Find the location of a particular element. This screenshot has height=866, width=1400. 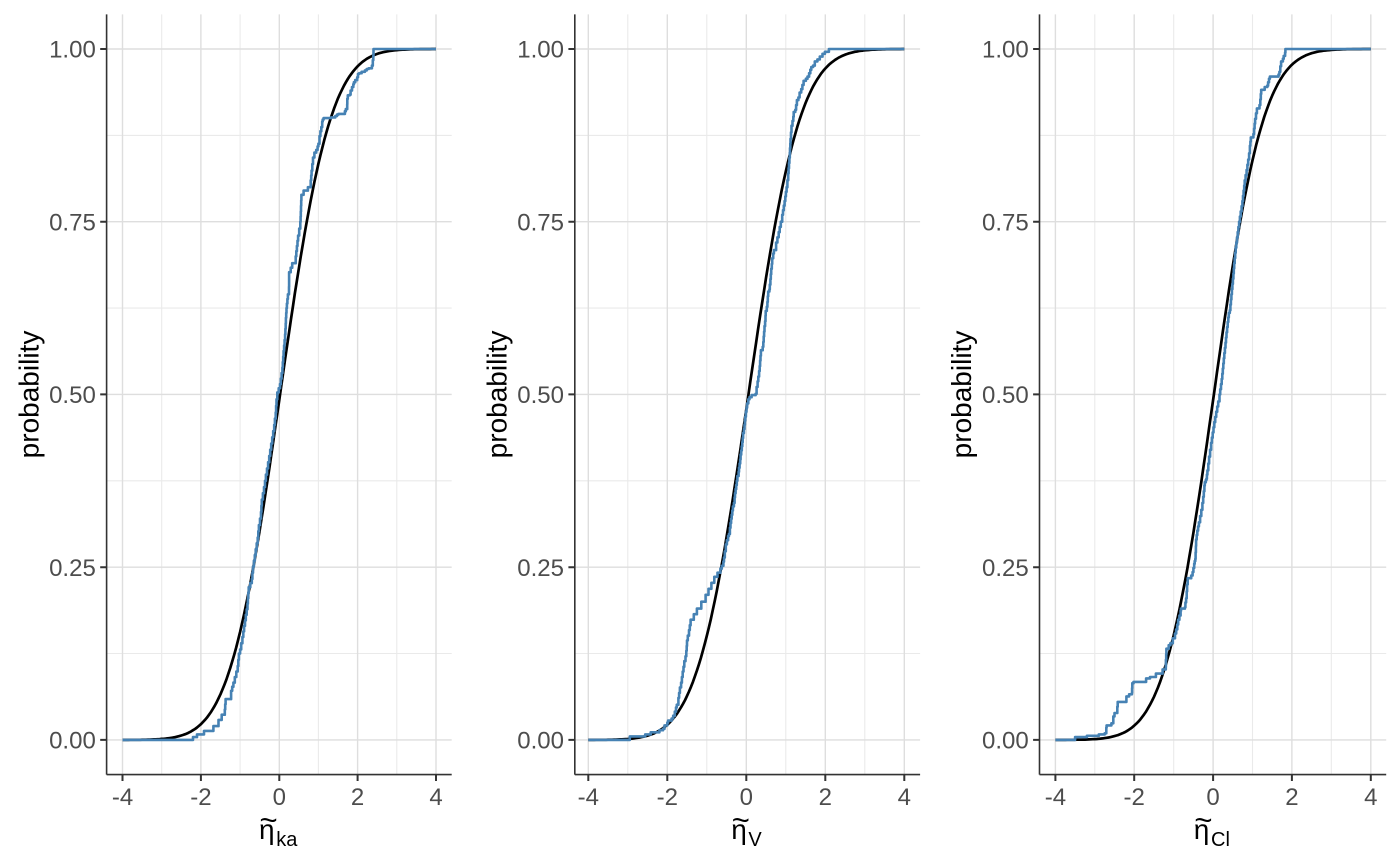

svg-text: Cl is located at coordinates (1220, 840).